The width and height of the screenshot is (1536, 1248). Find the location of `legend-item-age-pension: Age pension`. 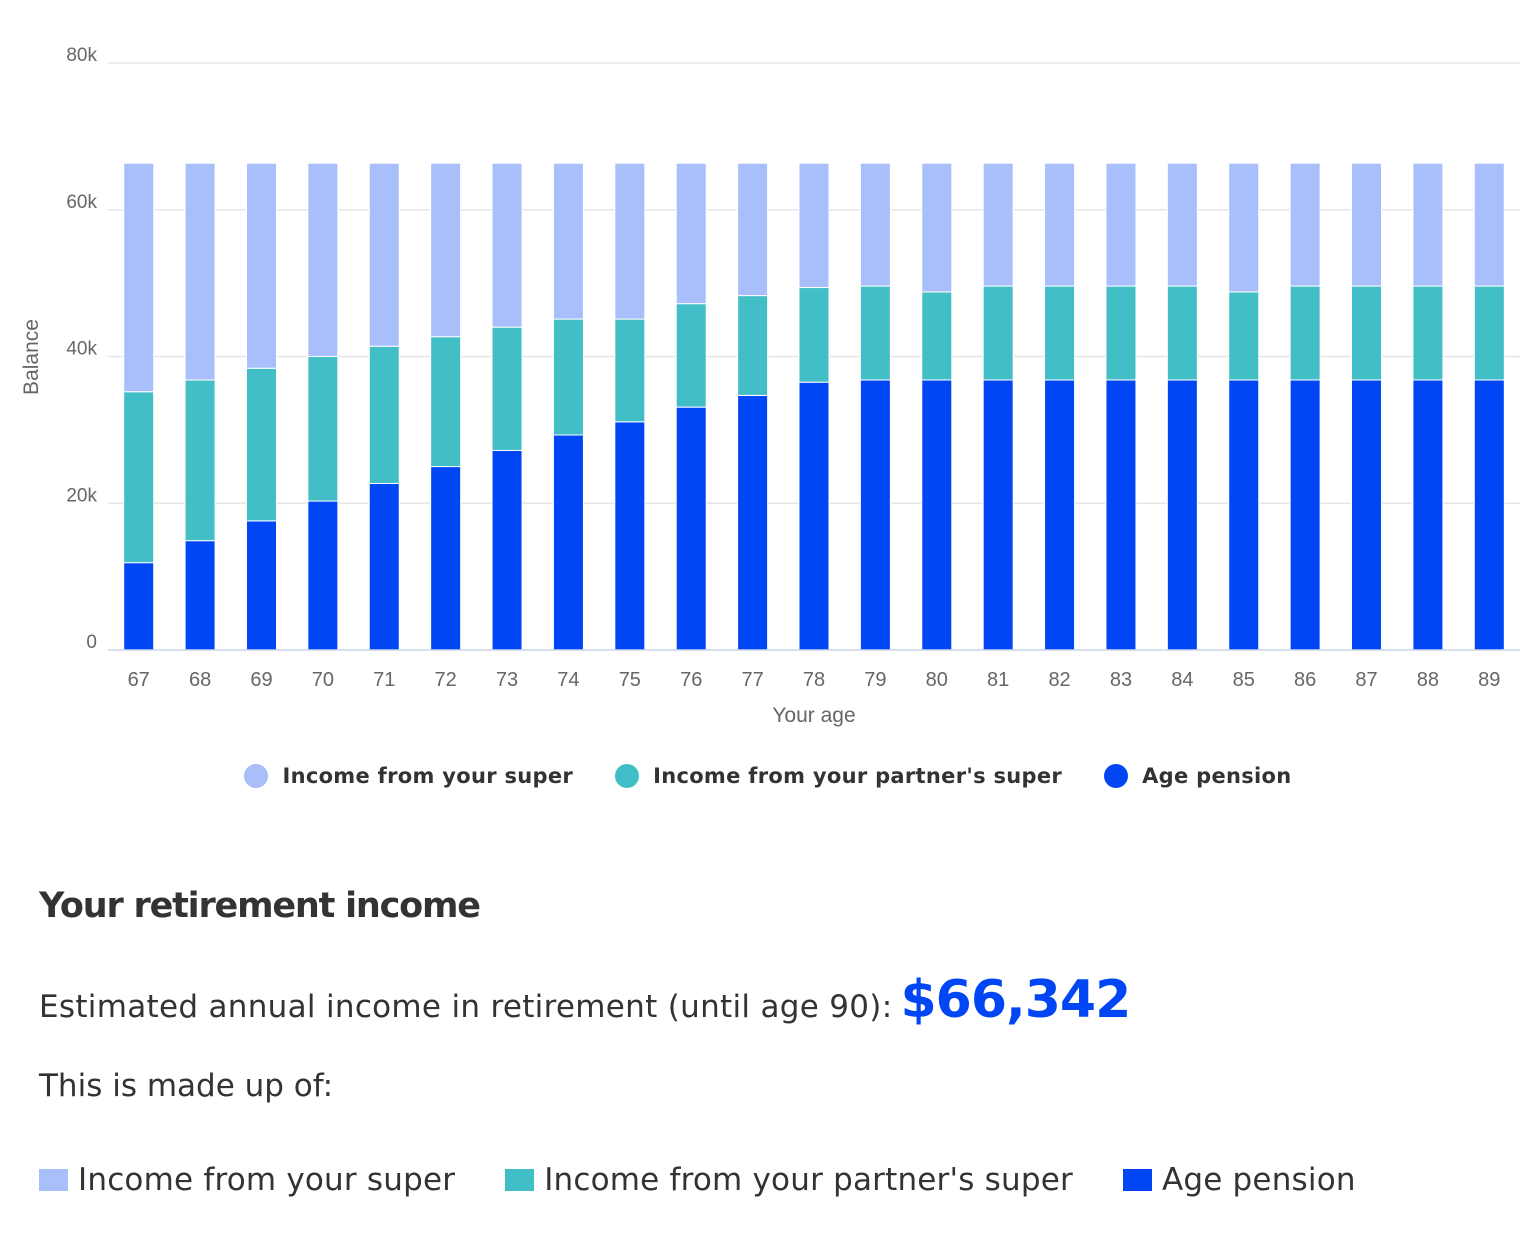

legend-item-age-pension: Age pension is located at coordinates (1197, 776).